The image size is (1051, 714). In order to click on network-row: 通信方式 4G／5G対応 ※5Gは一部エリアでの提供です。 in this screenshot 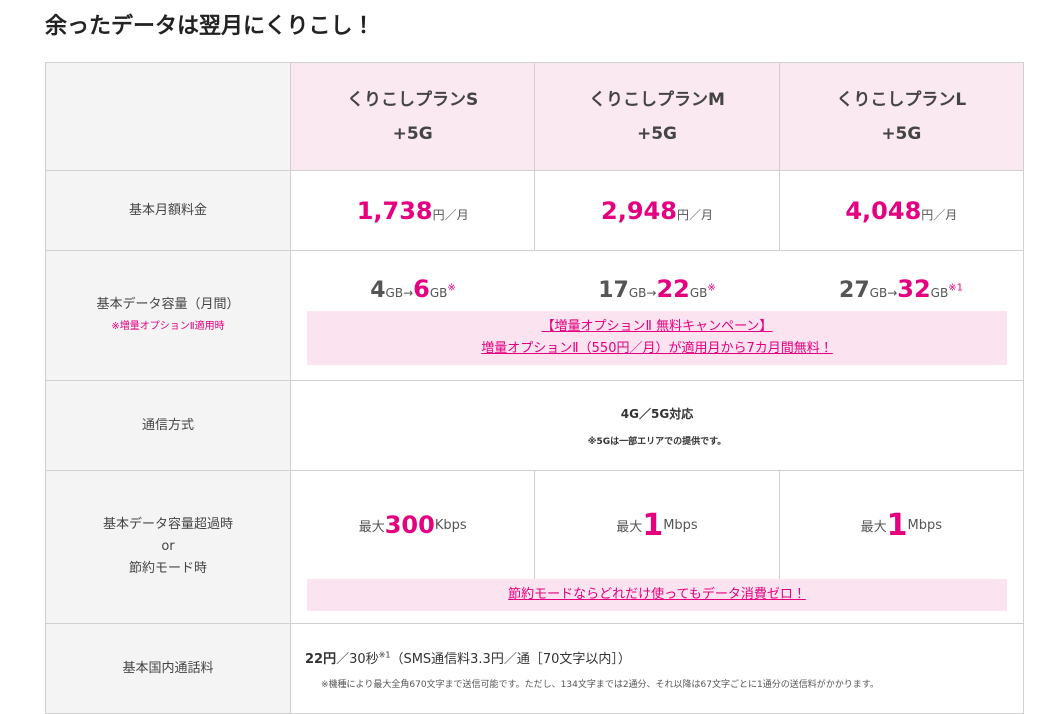, I will do `click(534, 425)`.